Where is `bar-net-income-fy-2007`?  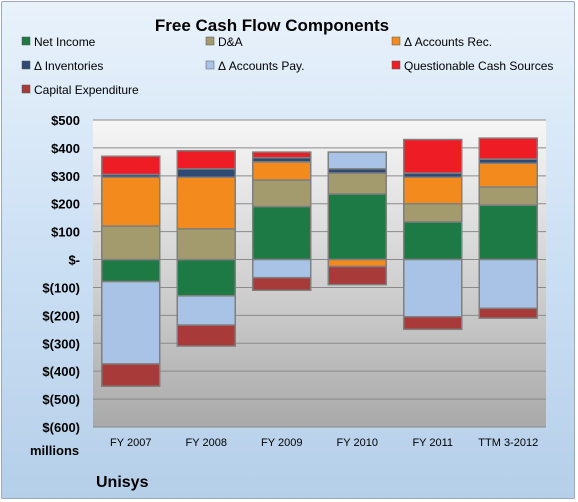
bar-net-income-fy-2007 is located at coordinates (131, 270).